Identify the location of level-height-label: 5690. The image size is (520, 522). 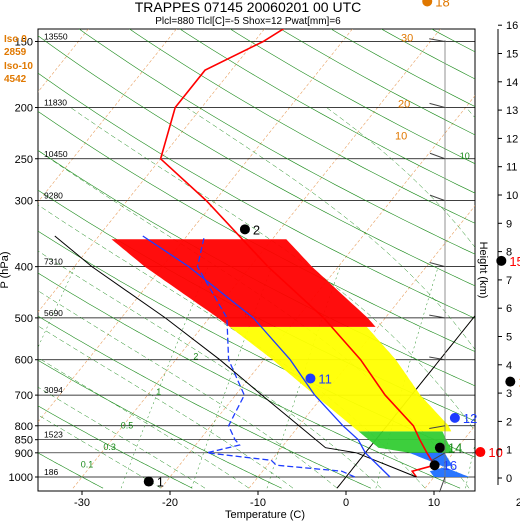
(53, 313).